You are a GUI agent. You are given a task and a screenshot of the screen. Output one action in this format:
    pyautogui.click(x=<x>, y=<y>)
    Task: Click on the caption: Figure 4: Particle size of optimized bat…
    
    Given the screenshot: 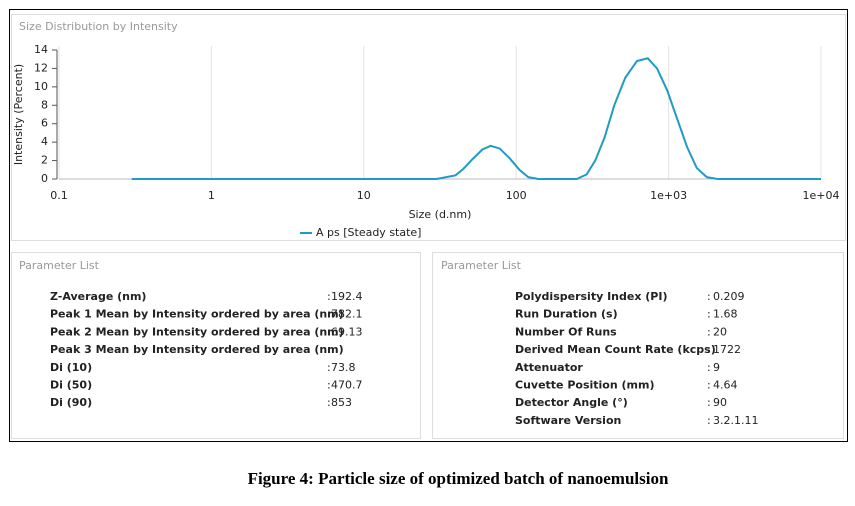 What is the action you would take?
    pyautogui.click(x=458, y=478)
    